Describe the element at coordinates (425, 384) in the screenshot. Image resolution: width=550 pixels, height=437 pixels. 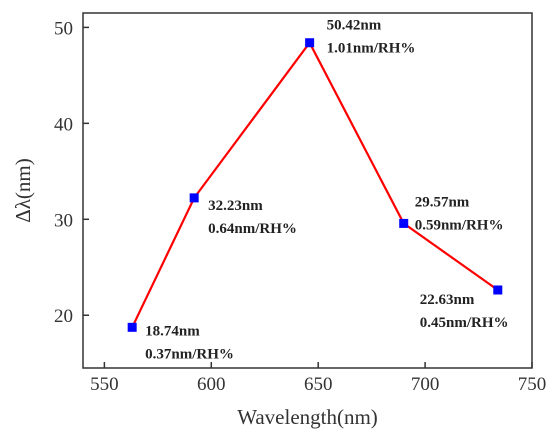
I see `x-tick-label: 700` at that location.